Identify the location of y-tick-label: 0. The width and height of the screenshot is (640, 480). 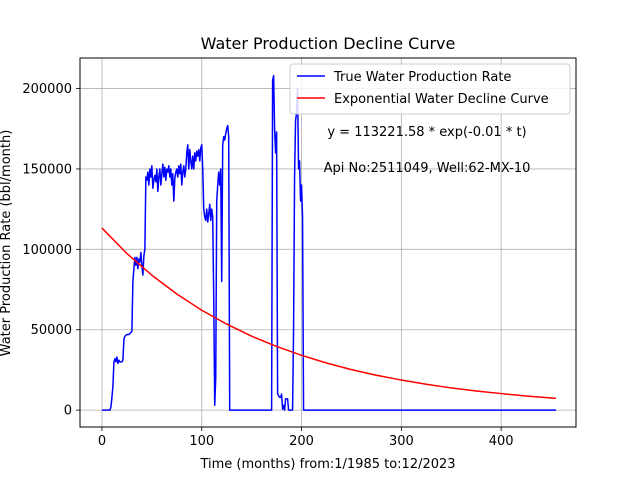
(68, 411).